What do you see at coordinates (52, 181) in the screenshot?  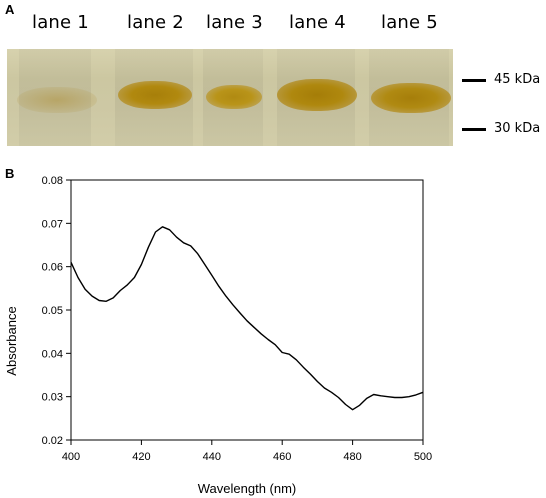 I see `y-tick-label: 0.08` at bounding box center [52, 181].